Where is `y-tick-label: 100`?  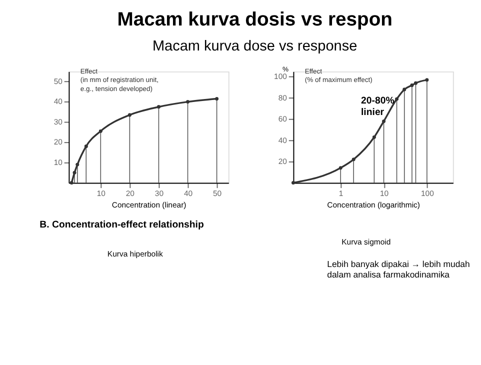
y-tick-label: 100 is located at coordinates (280, 77).